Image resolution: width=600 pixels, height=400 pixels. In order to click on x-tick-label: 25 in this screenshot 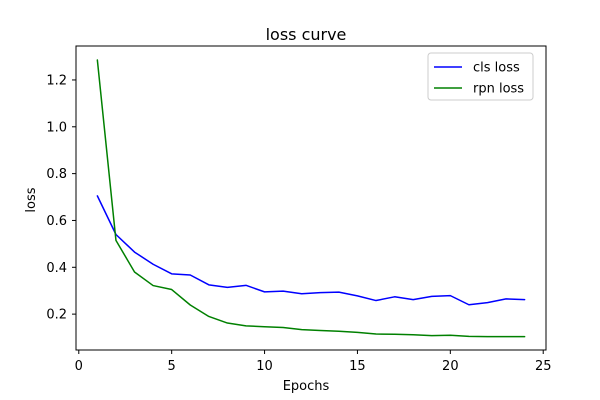, I will do `click(543, 366)`.